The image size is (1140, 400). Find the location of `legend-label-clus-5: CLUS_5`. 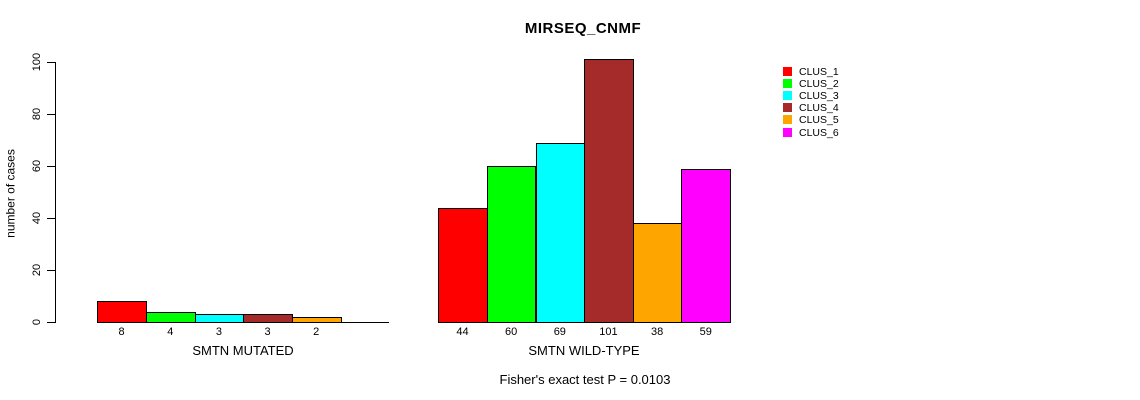

legend-label-clus-5: CLUS_5 is located at coordinates (819, 120).